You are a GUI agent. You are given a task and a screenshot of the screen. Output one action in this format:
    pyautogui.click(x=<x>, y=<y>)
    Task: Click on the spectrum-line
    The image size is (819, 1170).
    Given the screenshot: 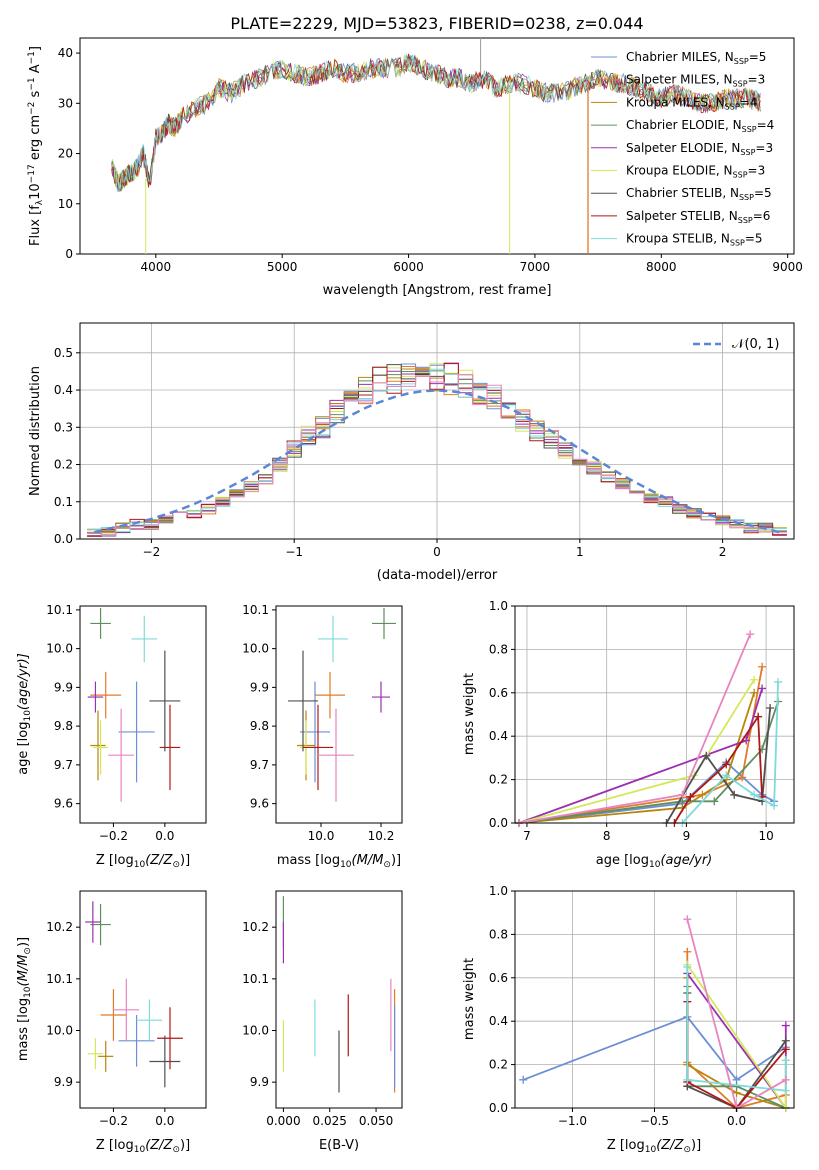 What is the action you would take?
    pyautogui.click(x=436, y=122)
    